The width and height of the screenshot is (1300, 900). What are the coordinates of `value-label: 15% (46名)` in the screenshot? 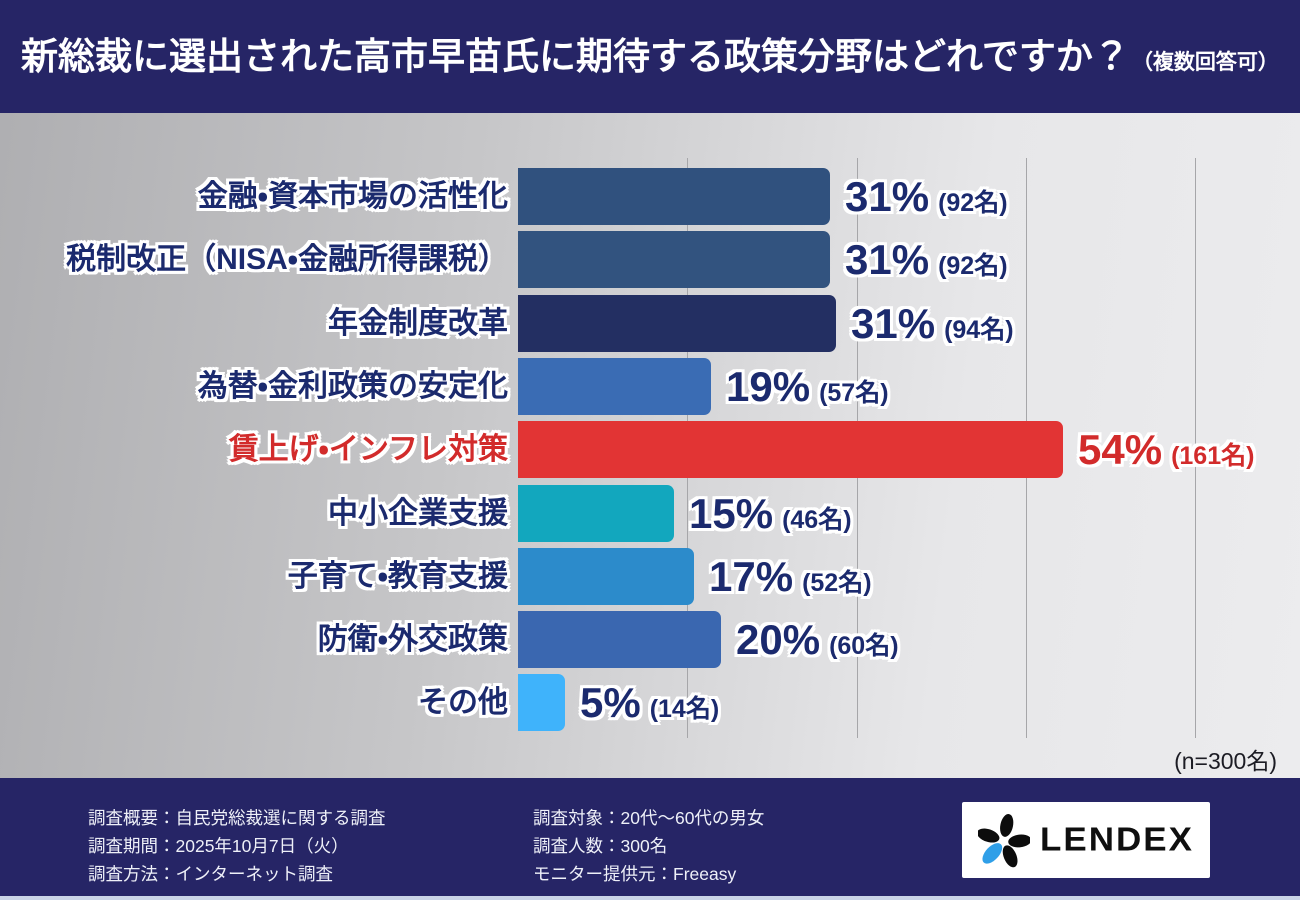 It's located at (770, 513).